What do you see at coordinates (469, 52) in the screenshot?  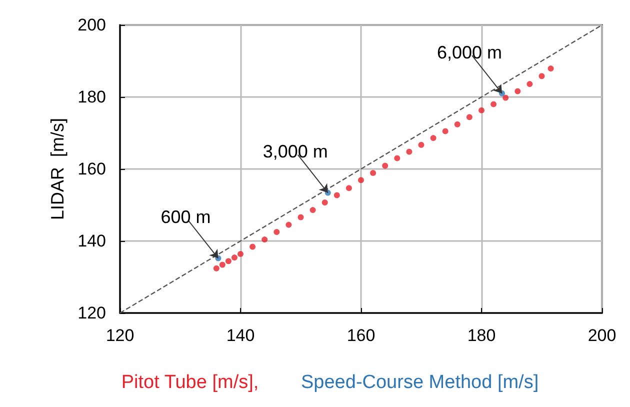 I see `annotation: 6,000 m` at bounding box center [469, 52].